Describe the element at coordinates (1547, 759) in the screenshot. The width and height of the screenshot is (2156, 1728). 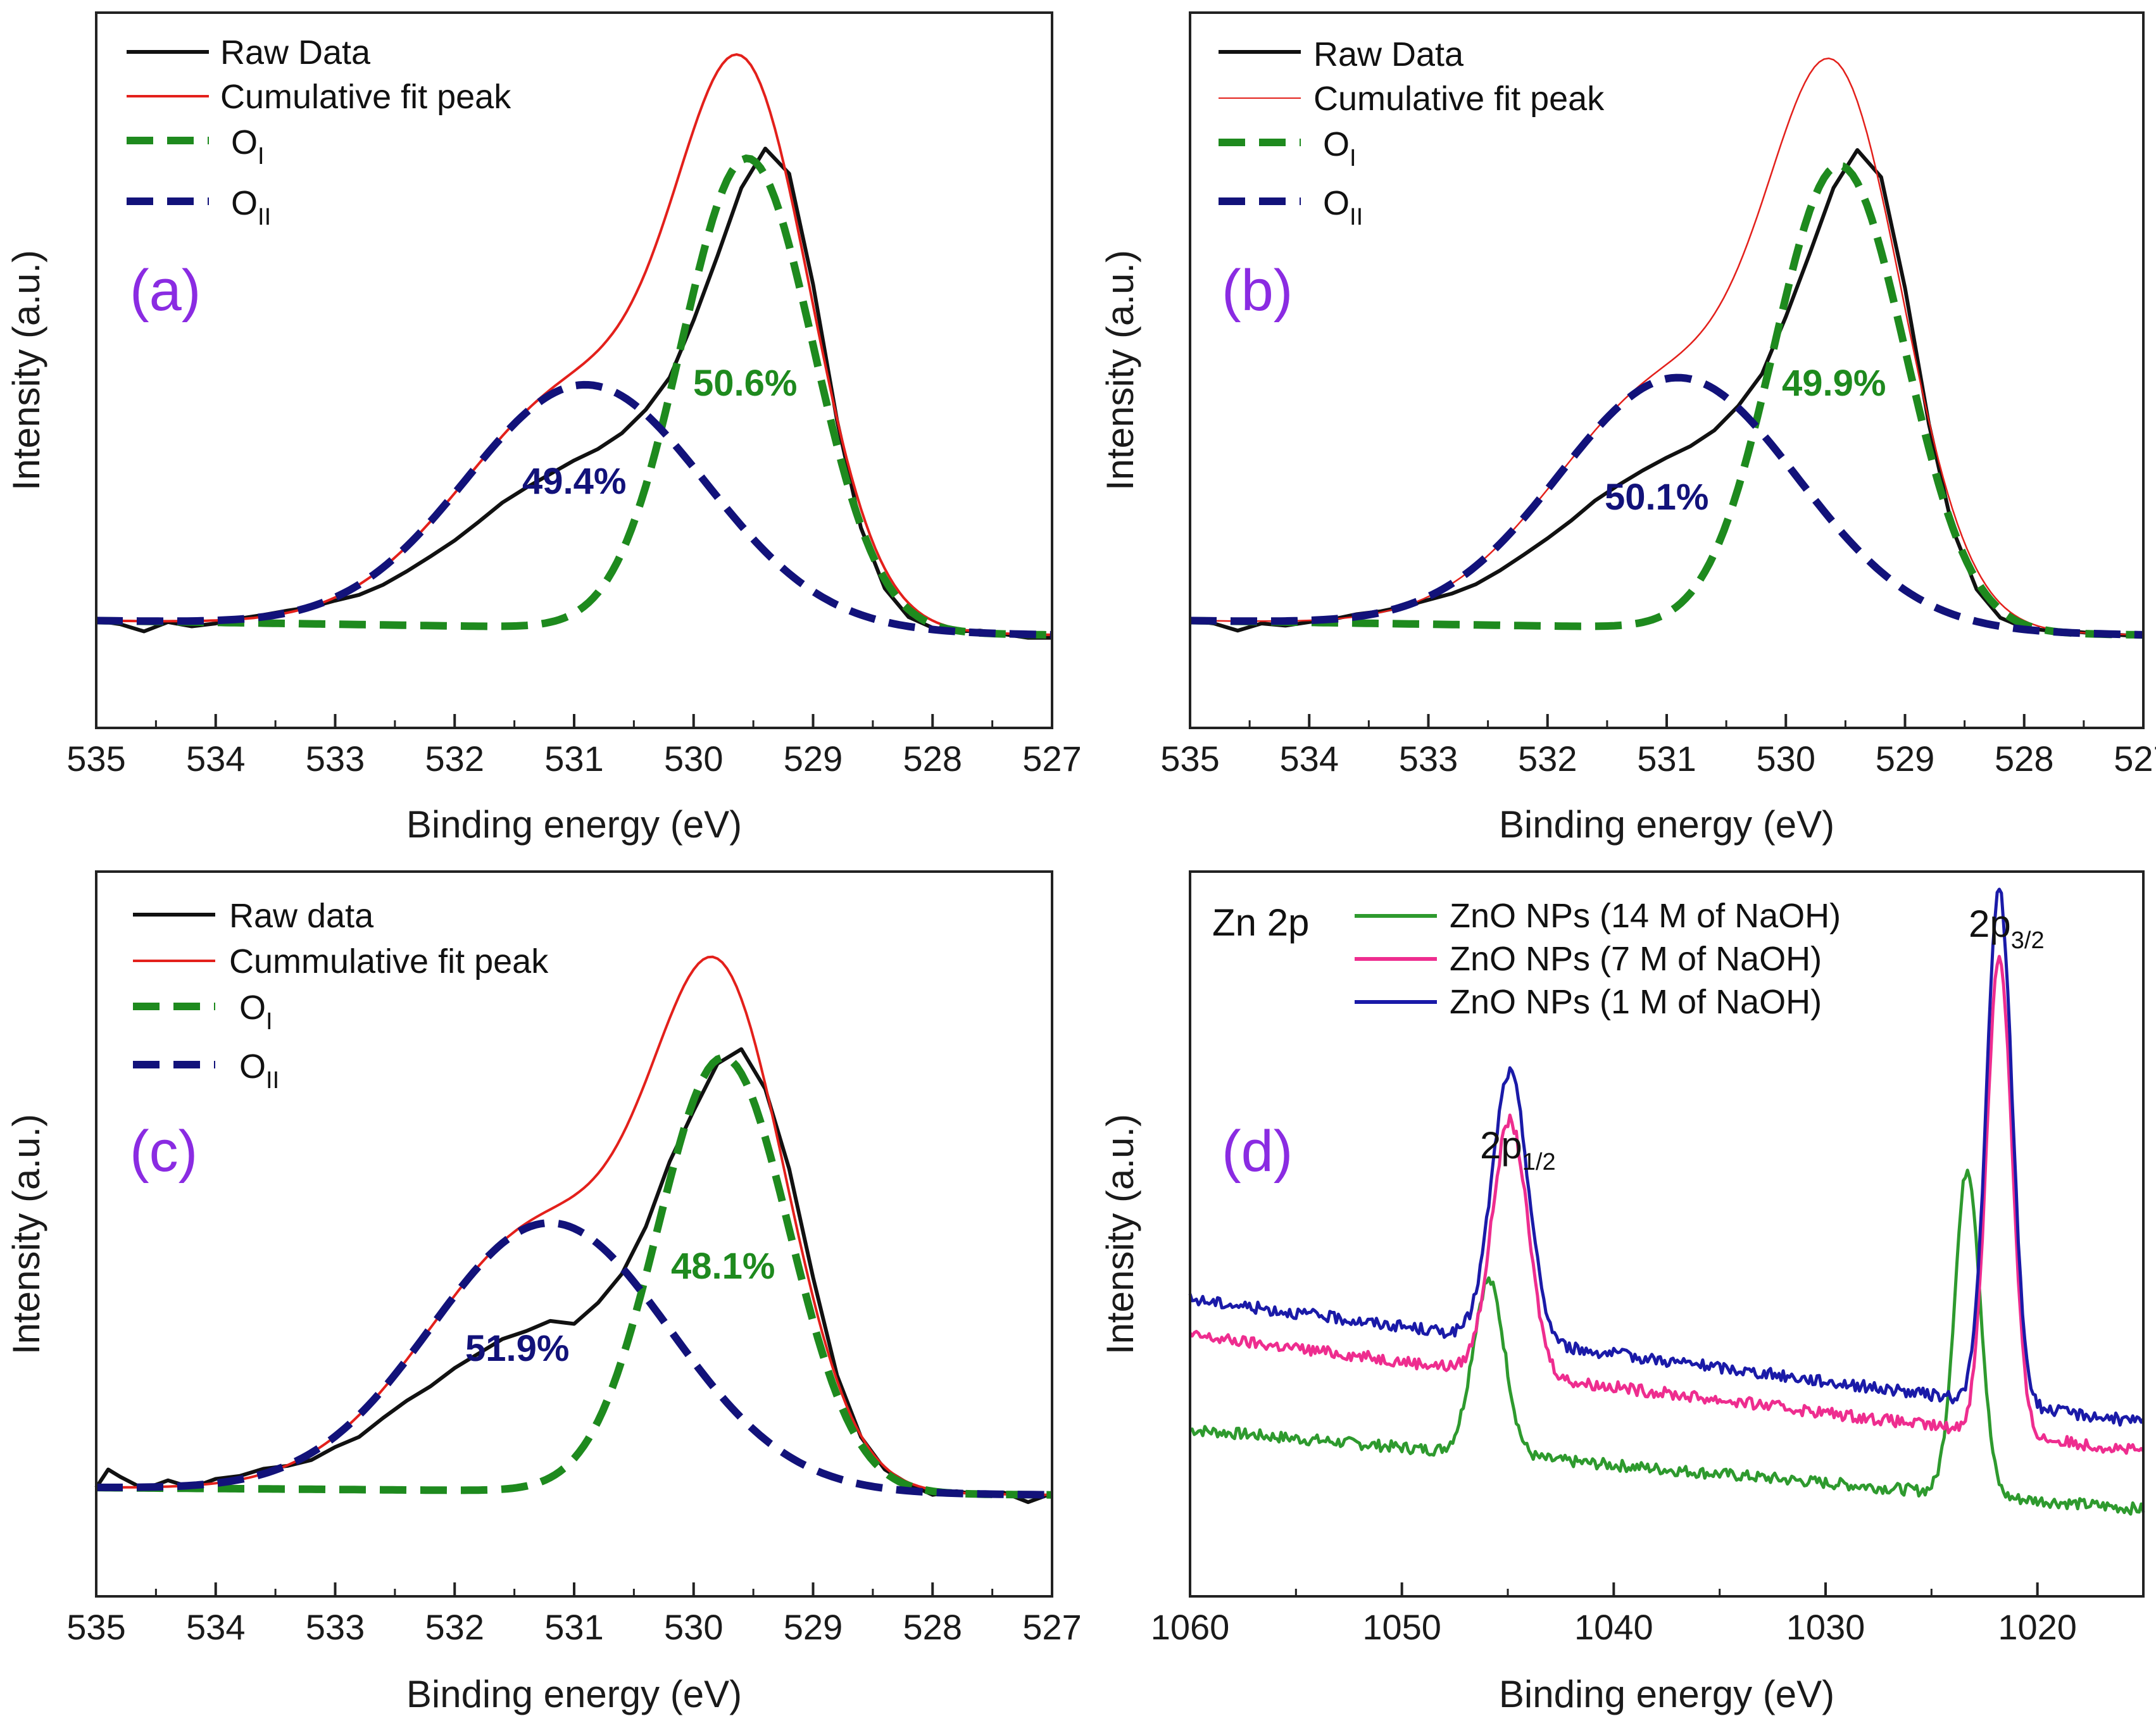
I see `panel-b-xtick-label: 532` at that location.